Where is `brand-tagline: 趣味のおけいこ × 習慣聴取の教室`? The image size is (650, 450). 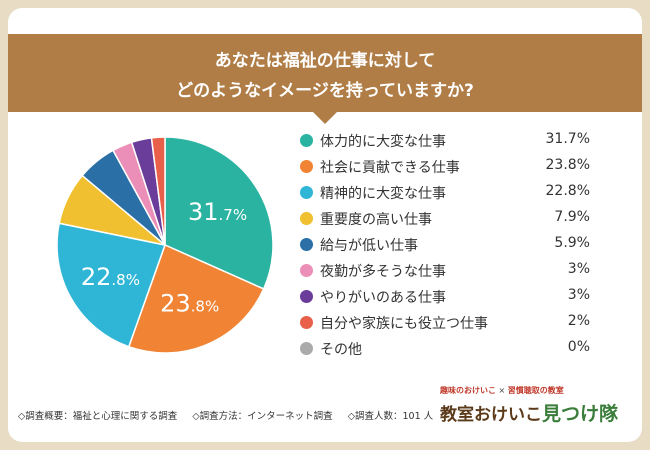
brand-tagline: 趣味のおけいこ × 習慣聴取の教室 is located at coordinates (530, 390).